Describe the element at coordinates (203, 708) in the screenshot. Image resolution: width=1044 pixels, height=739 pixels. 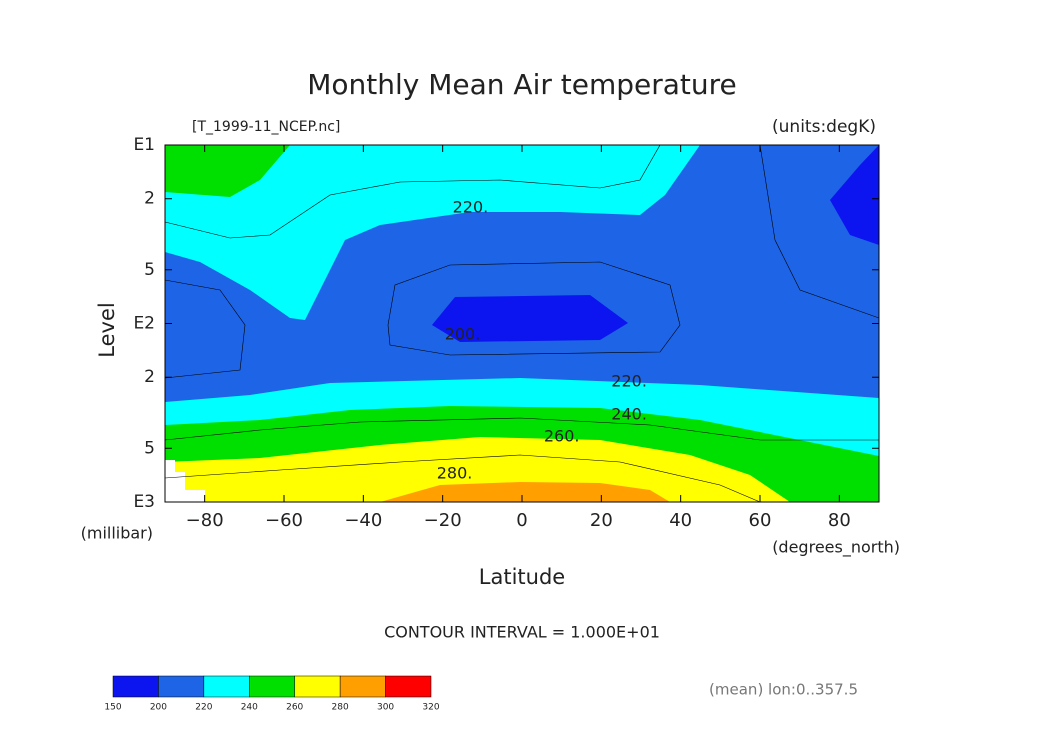
I see `colorbar-label: 220` at that location.